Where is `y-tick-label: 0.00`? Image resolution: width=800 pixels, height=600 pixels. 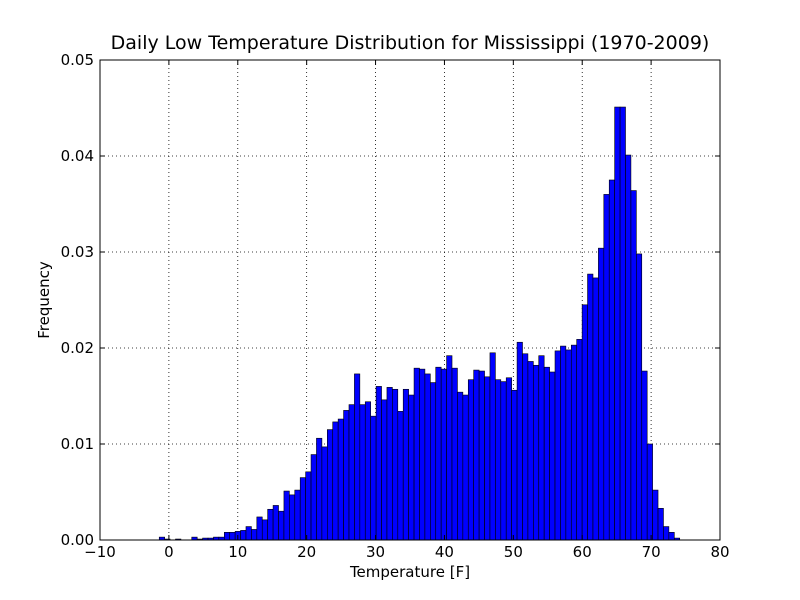 y-tick-label: 0.00 is located at coordinates (77, 540).